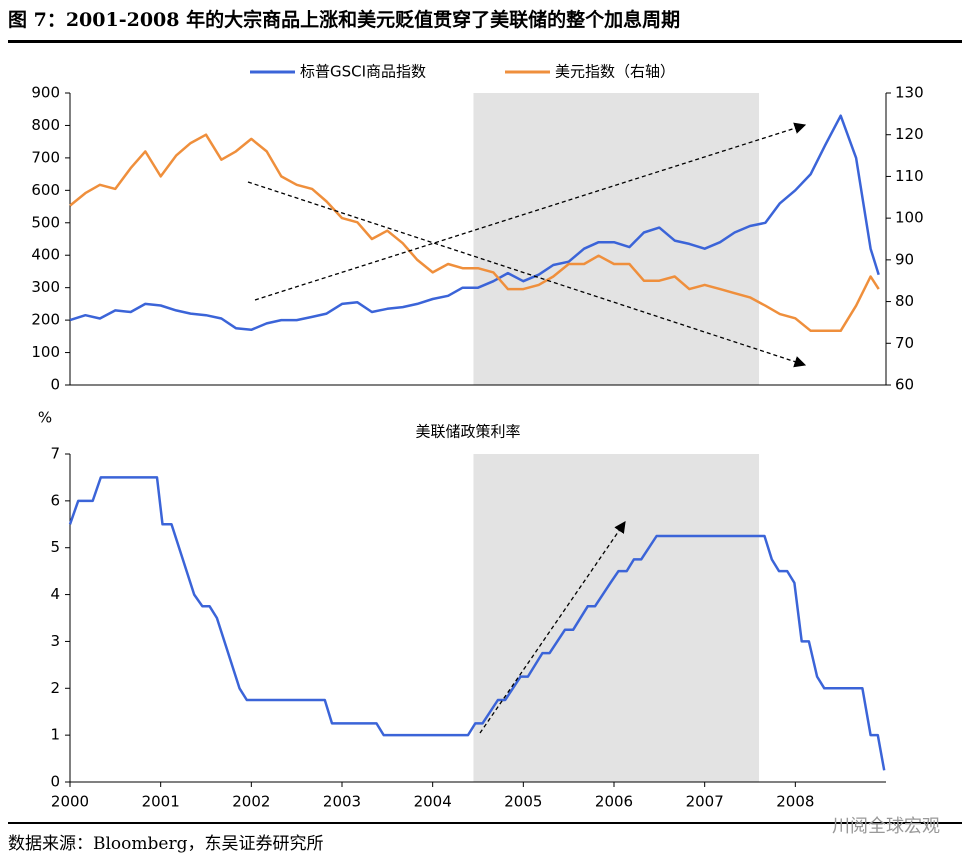 This screenshot has height=864, width=970. What do you see at coordinates (467, 432) in the screenshot?
I see `chart-title: 美联储政策利率` at bounding box center [467, 432].